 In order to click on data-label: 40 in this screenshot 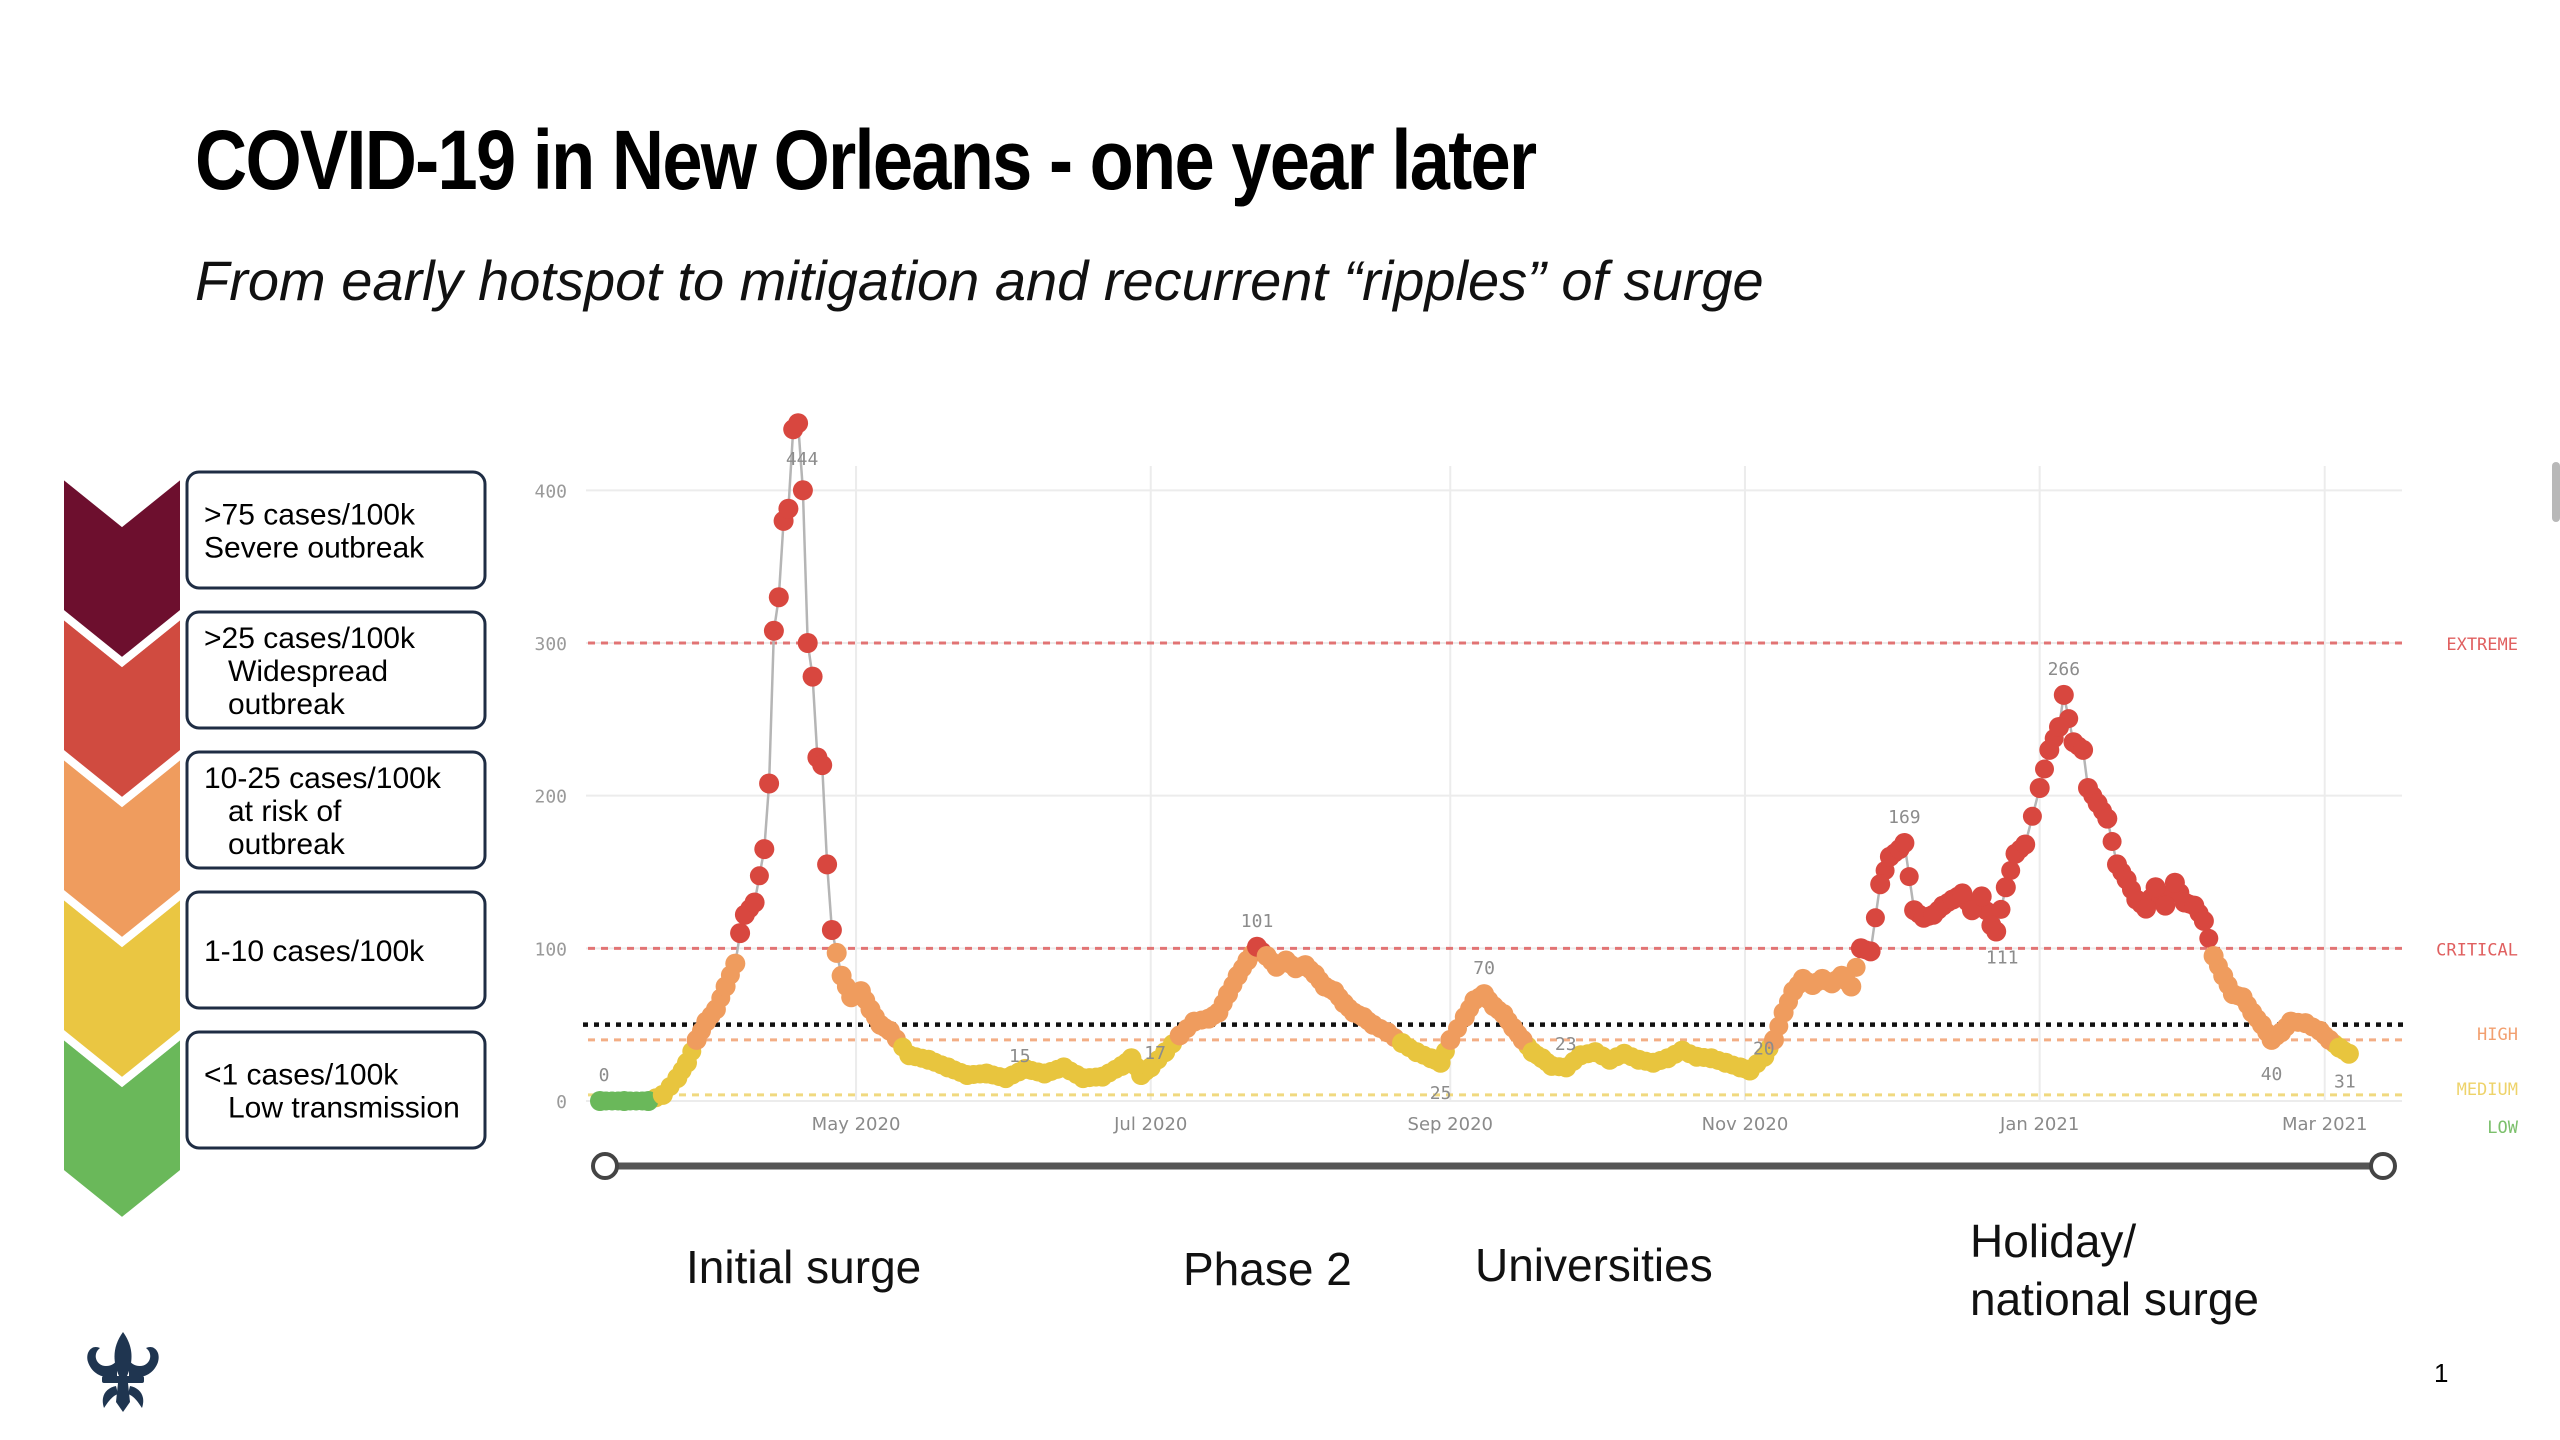, I will do `click(2272, 1074)`.